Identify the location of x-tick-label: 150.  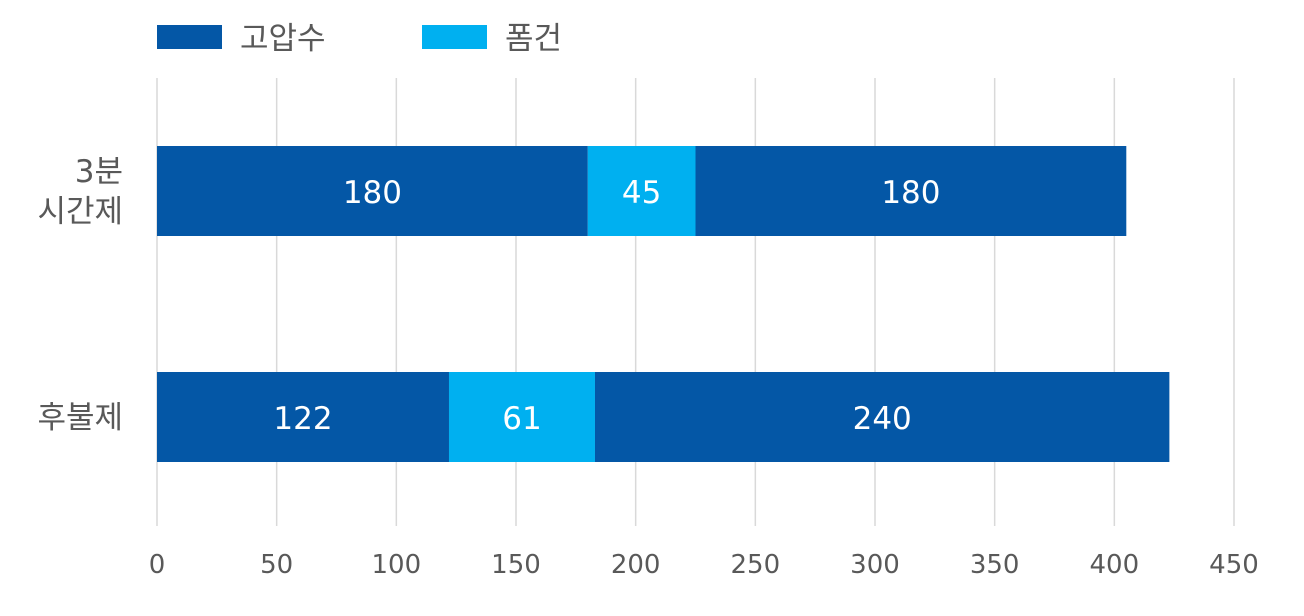
(516, 565).